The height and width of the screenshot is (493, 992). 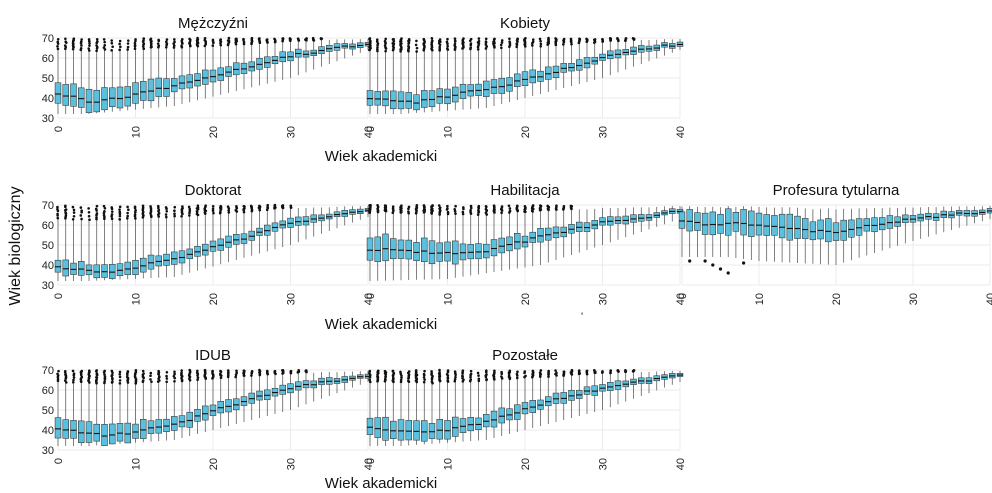 What do you see at coordinates (834, 243) in the screenshot?
I see `panel-5: Profesura tytularna 0 10 20 30 40` at bounding box center [834, 243].